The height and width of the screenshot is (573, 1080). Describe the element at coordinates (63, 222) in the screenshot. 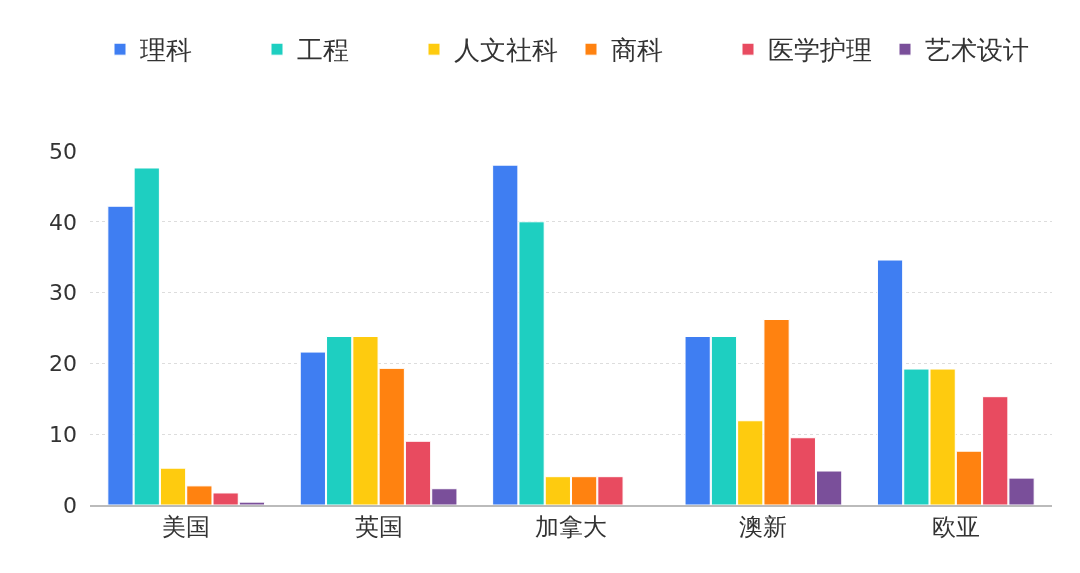

I see `y-tick-label: 40` at that location.